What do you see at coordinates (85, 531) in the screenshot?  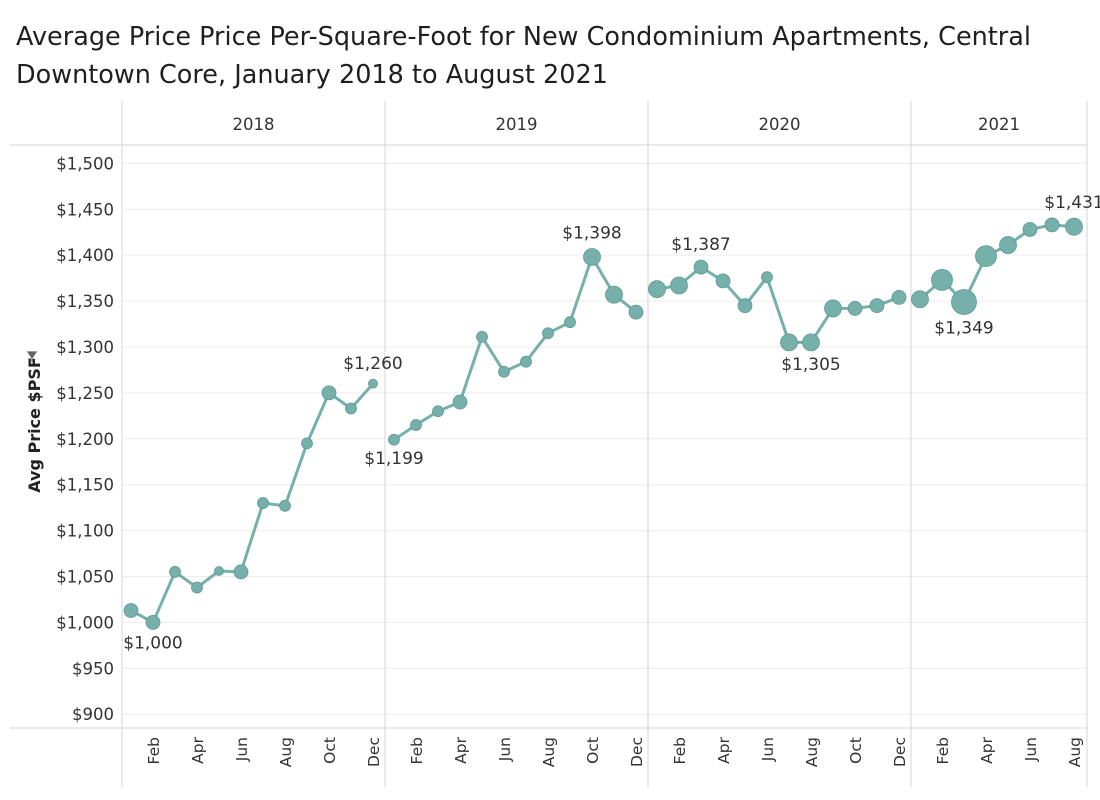 I see `y-tick-label: $1,100` at bounding box center [85, 531].